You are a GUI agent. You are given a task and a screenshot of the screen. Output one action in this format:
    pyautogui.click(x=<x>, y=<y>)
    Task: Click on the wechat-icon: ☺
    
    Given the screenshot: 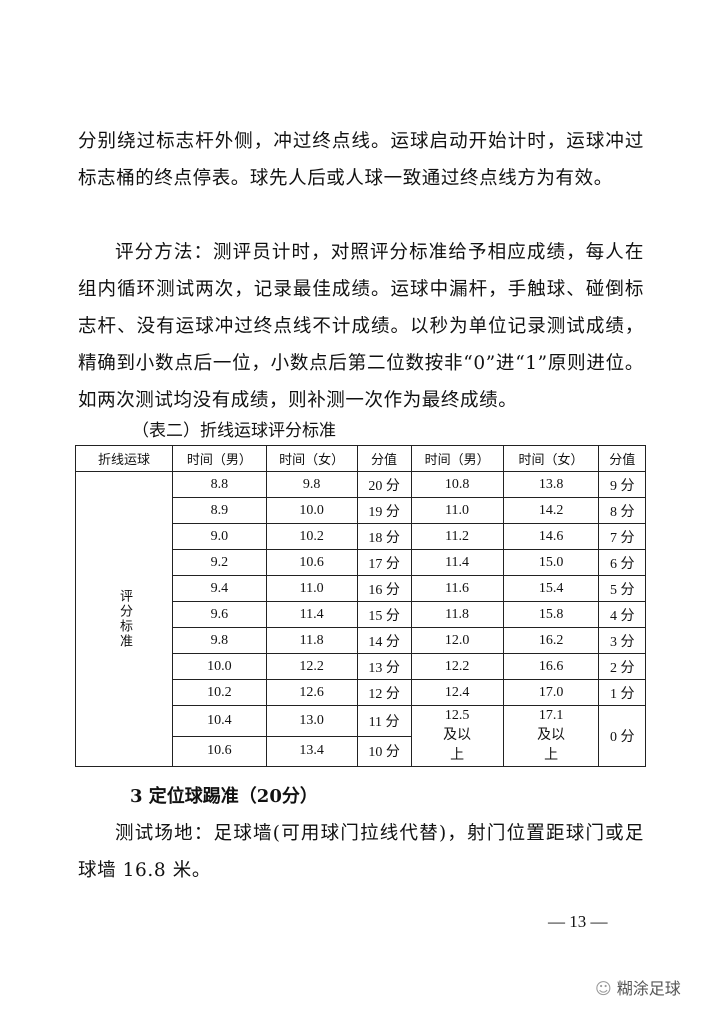 What is the action you would take?
    pyautogui.click(x=606, y=988)
    